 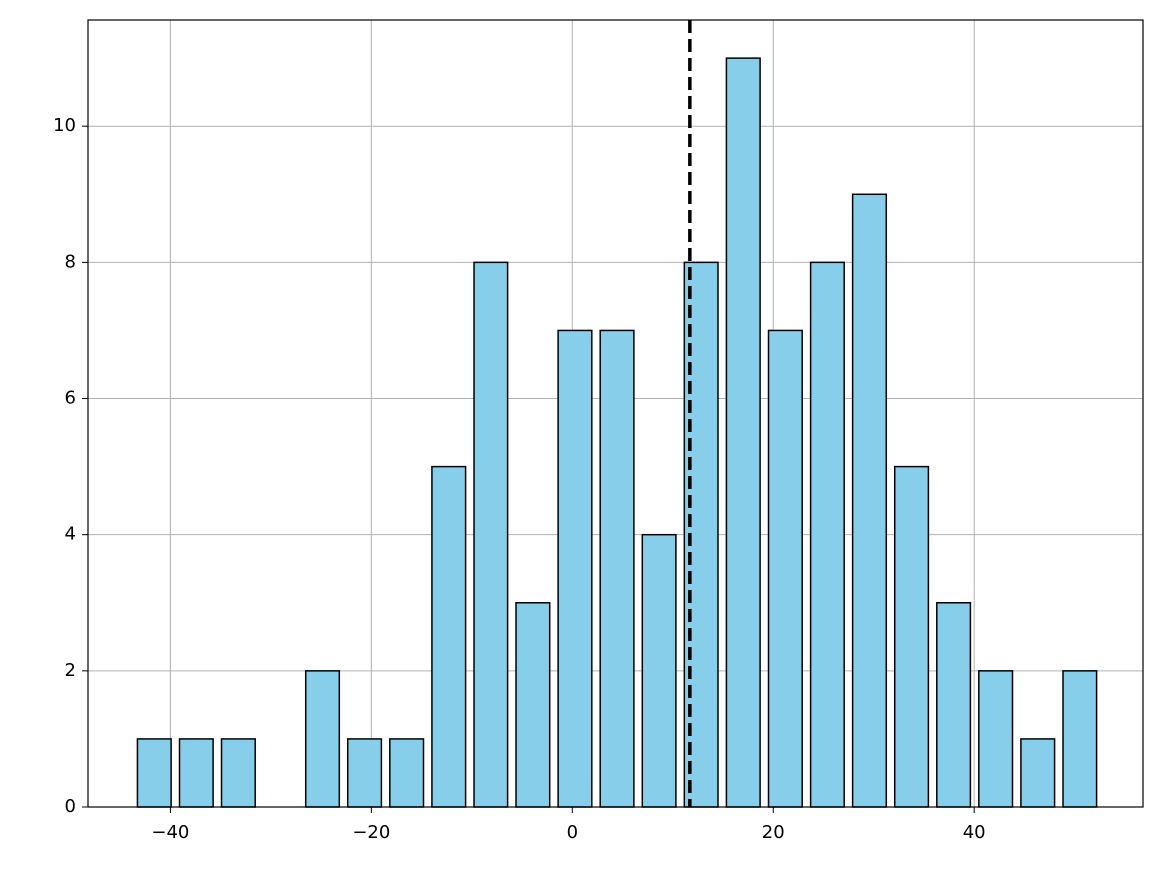 What do you see at coordinates (70, 806) in the screenshot?
I see `y-tick-label: 0` at bounding box center [70, 806].